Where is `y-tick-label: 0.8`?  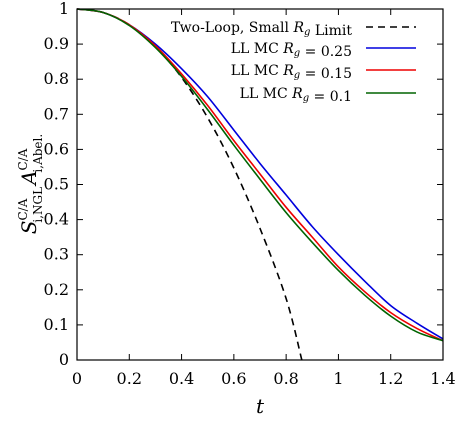 y-tick-label: 0.8 is located at coordinates (56, 78).